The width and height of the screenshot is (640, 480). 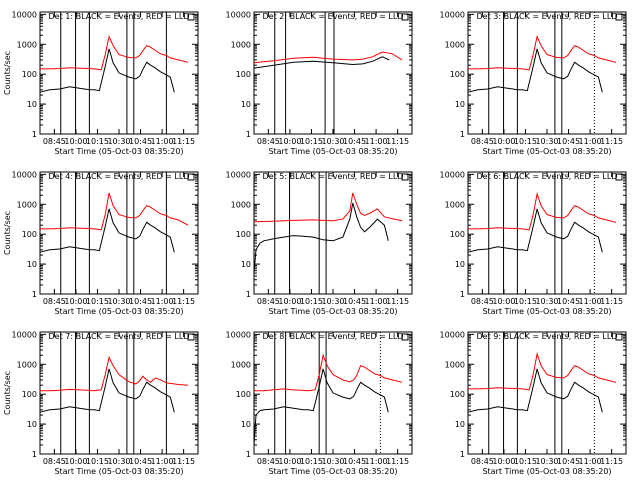 I want to click on plot-frame, so click(x=333, y=233).